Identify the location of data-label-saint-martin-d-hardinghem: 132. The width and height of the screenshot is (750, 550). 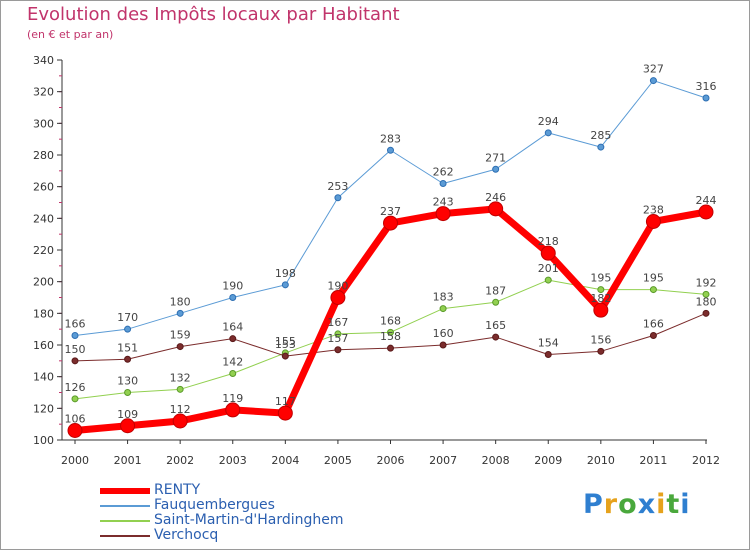
(180, 377).